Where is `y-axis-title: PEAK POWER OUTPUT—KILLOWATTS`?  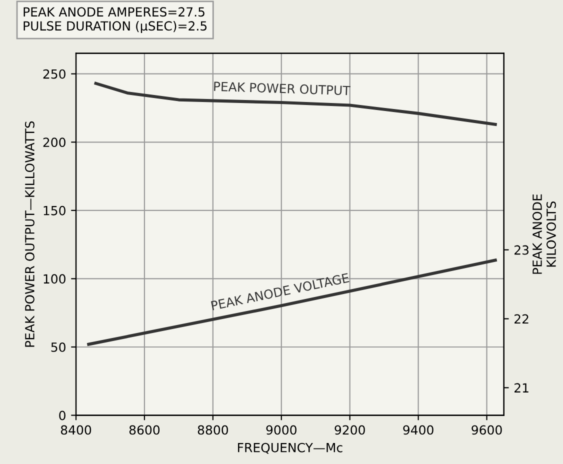
y-axis-title: PEAK POWER OUTPUT—KILLOWATTS is located at coordinates (29, 234).